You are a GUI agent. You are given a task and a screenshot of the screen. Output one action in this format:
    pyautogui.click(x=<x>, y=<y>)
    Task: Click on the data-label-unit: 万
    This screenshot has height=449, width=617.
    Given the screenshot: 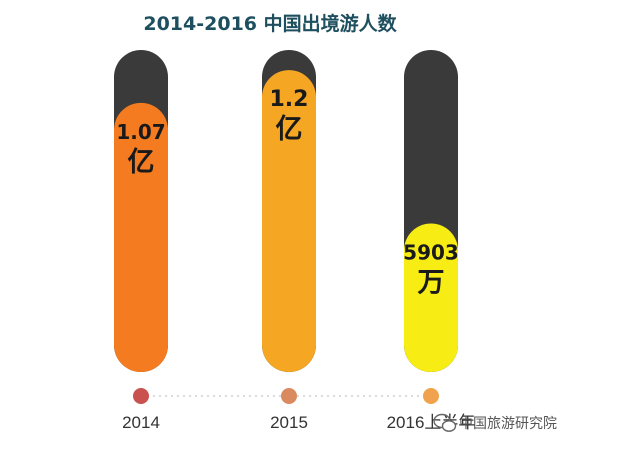 What is the action you would take?
    pyautogui.click(x=431, y=283)
    